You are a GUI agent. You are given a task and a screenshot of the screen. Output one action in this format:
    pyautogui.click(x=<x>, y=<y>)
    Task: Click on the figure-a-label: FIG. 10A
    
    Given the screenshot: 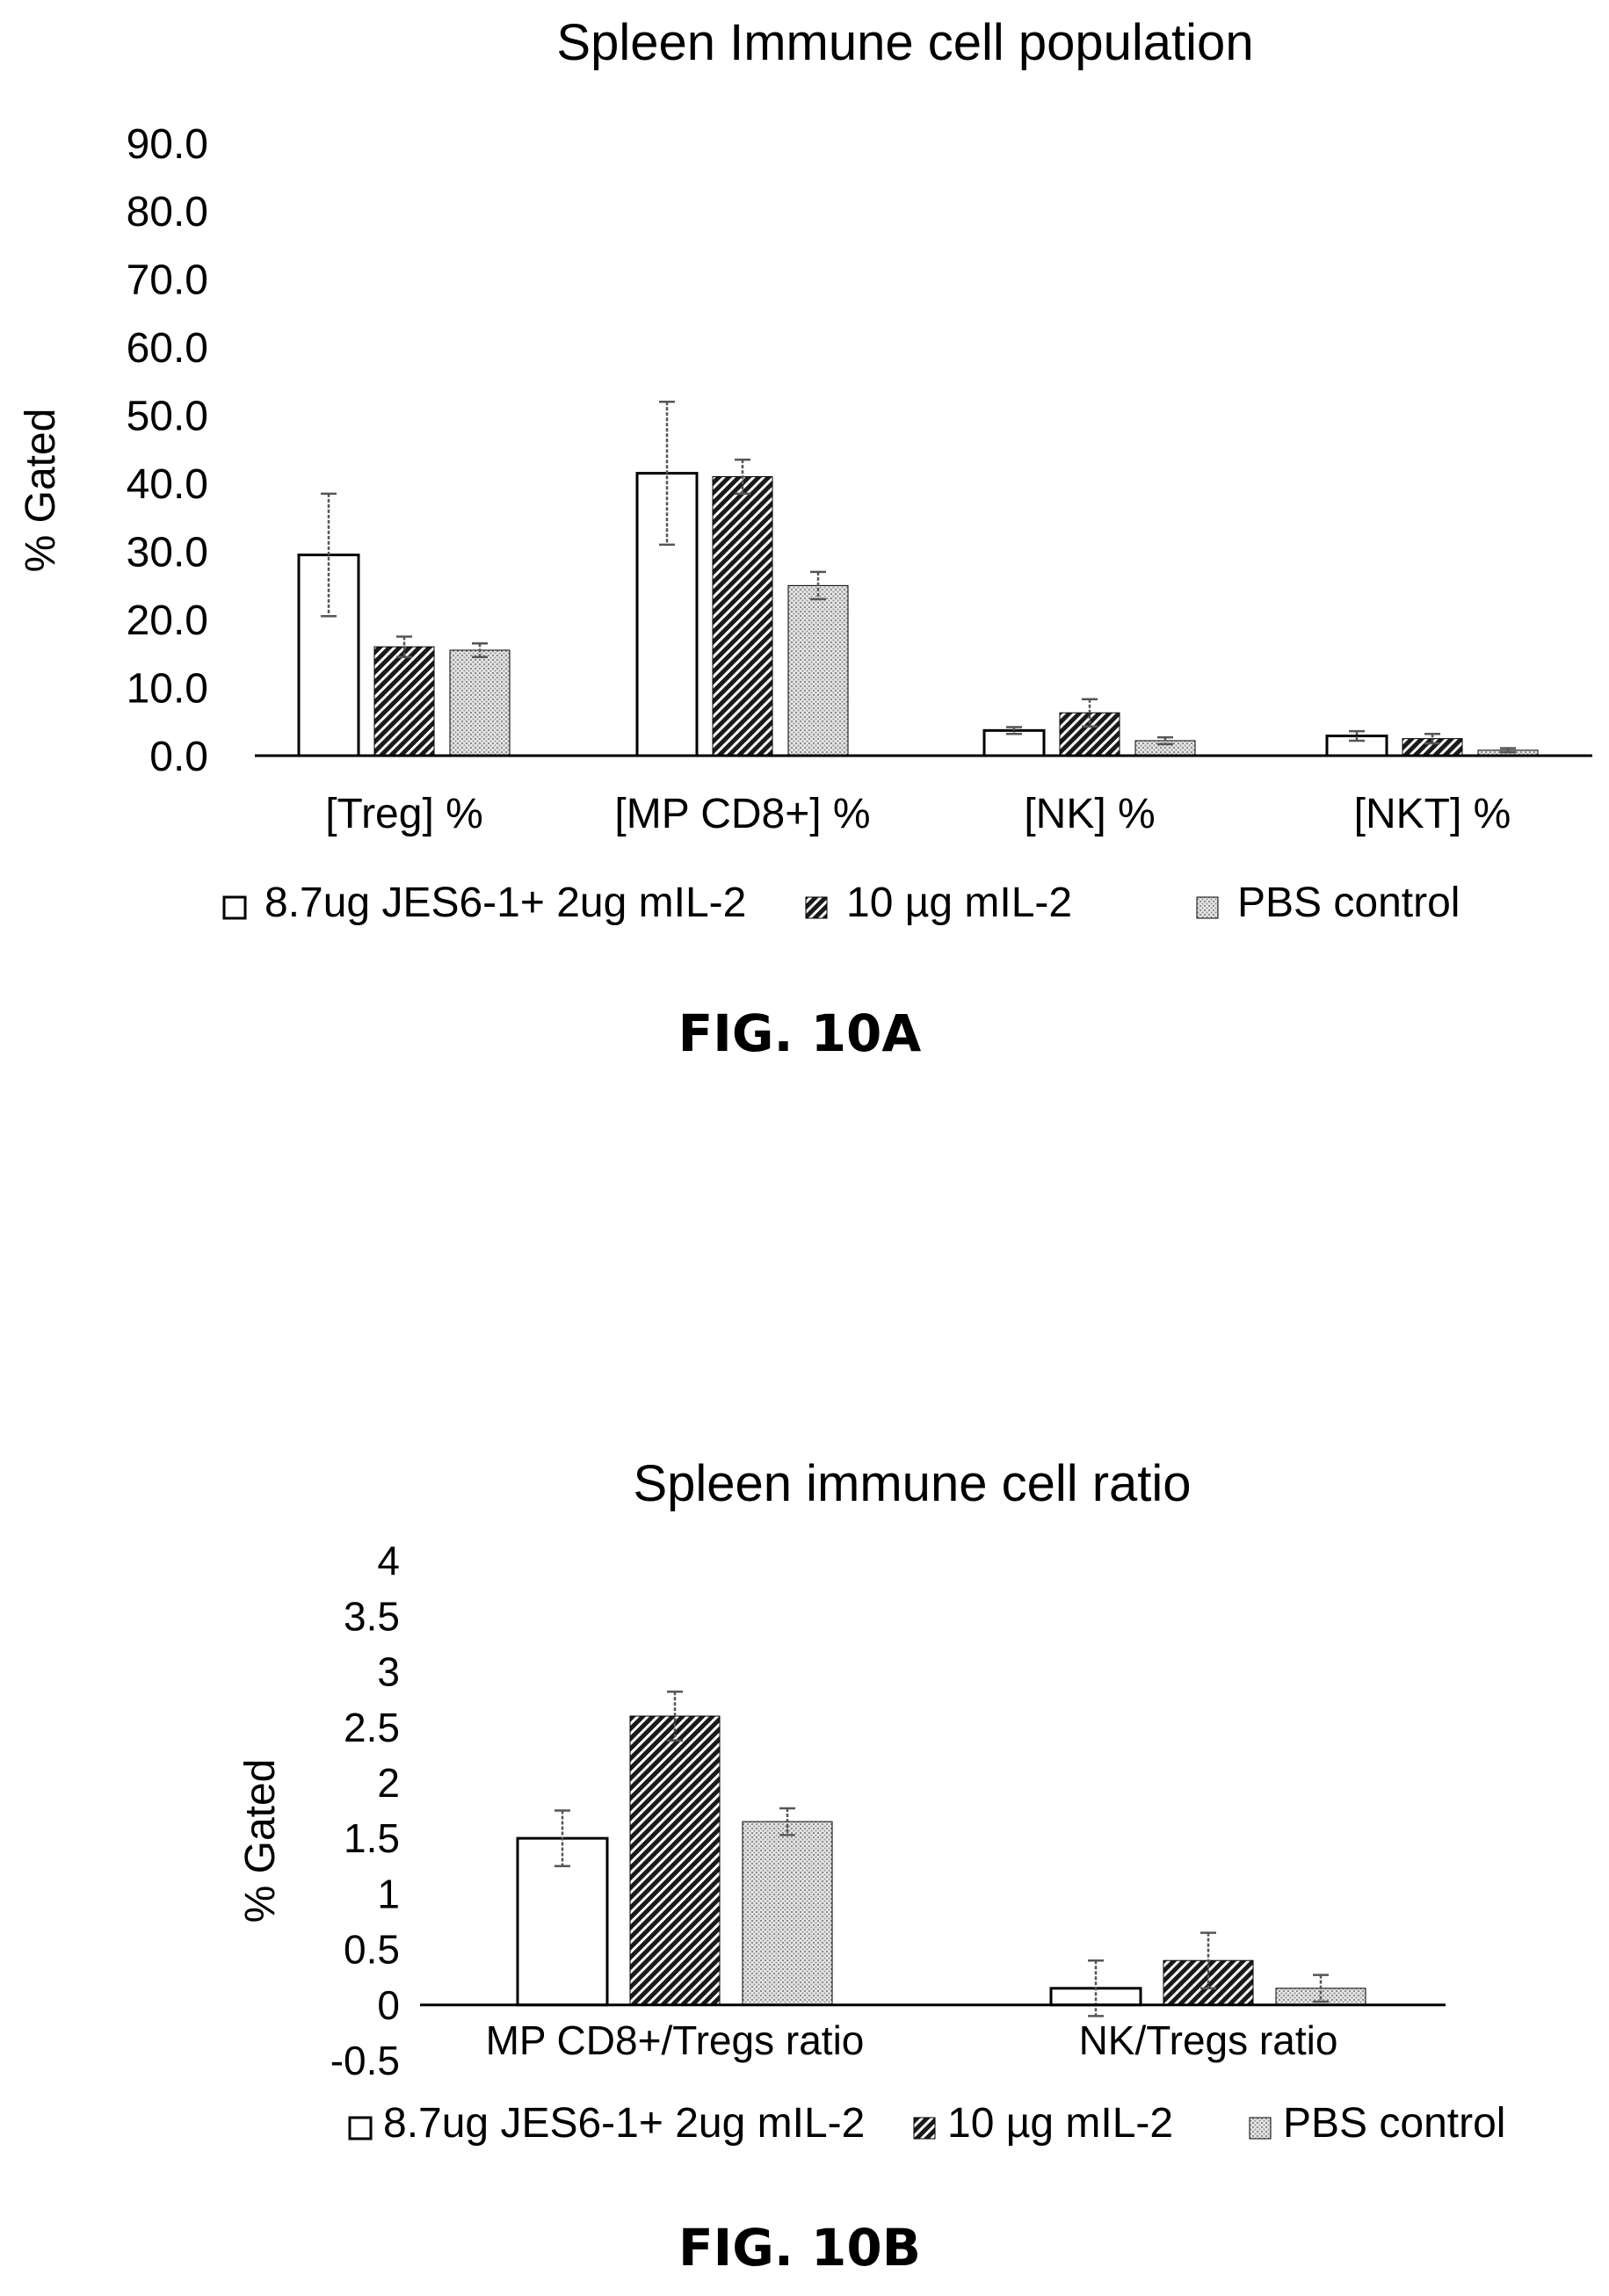 What is the action you would take?
    pyautogui.click(x=800, y=1033)
    